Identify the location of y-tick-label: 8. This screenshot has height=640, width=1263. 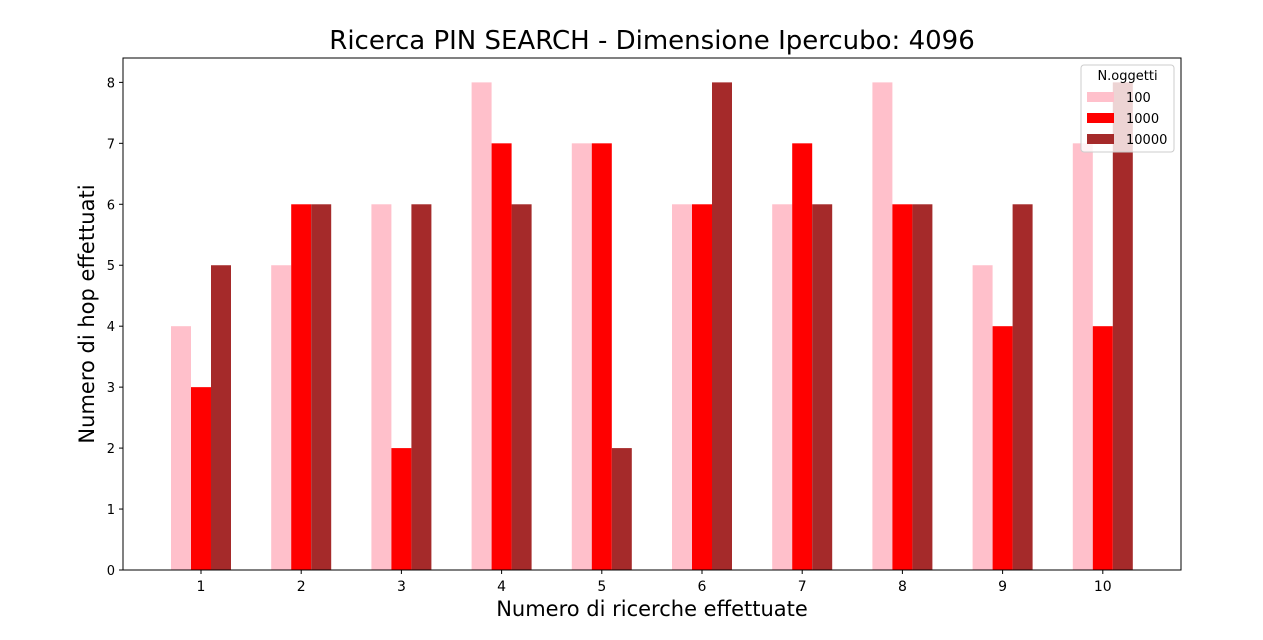
(111, 83).